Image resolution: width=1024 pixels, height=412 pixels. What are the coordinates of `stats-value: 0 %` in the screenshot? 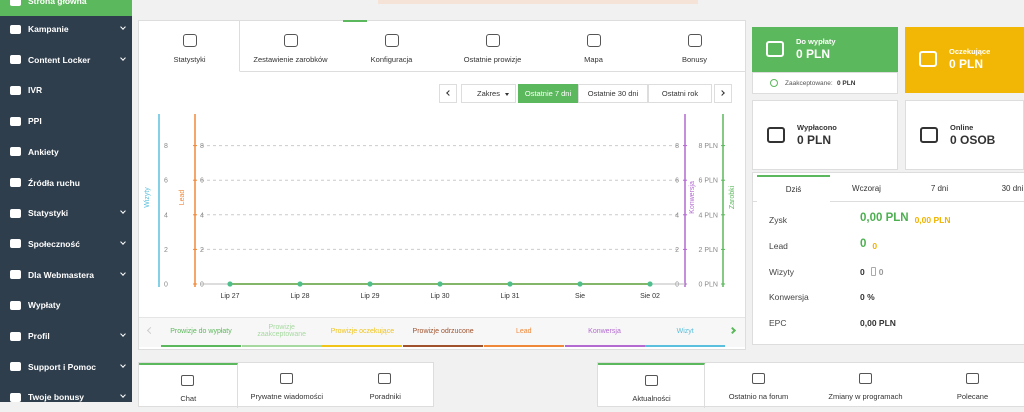 It's located at (867, 297).